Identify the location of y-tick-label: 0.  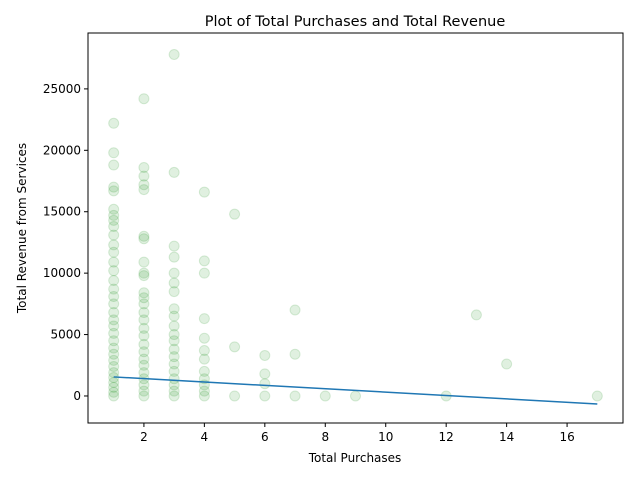
(77, 396).